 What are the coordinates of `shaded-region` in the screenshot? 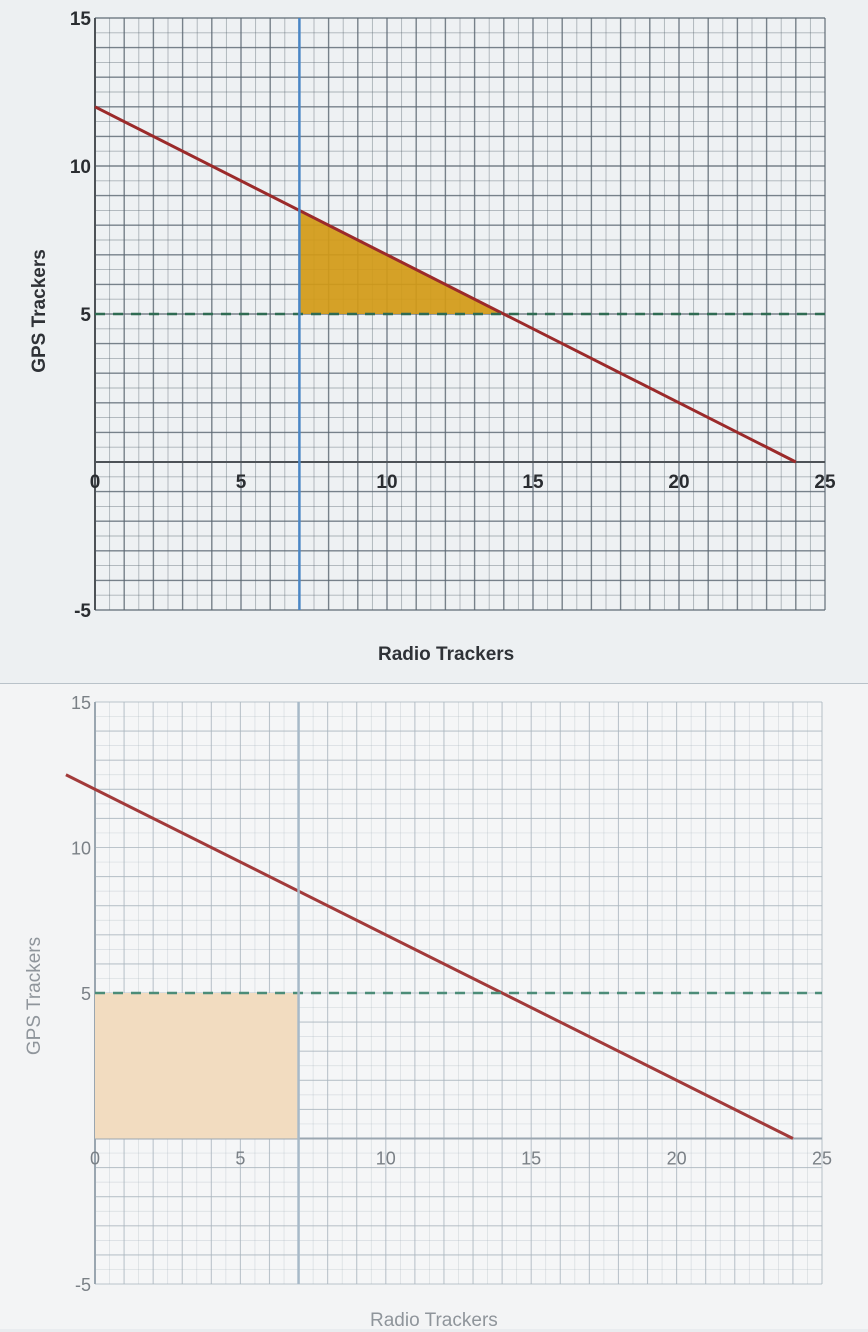 It's located at (197, 1066).